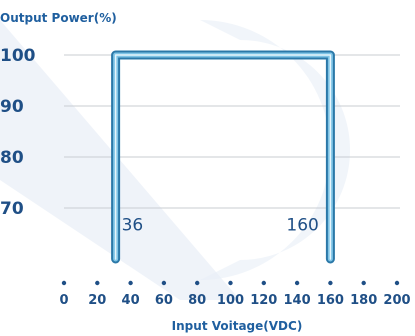  I want to click on x-tick-label: 80, so click(197, 300).